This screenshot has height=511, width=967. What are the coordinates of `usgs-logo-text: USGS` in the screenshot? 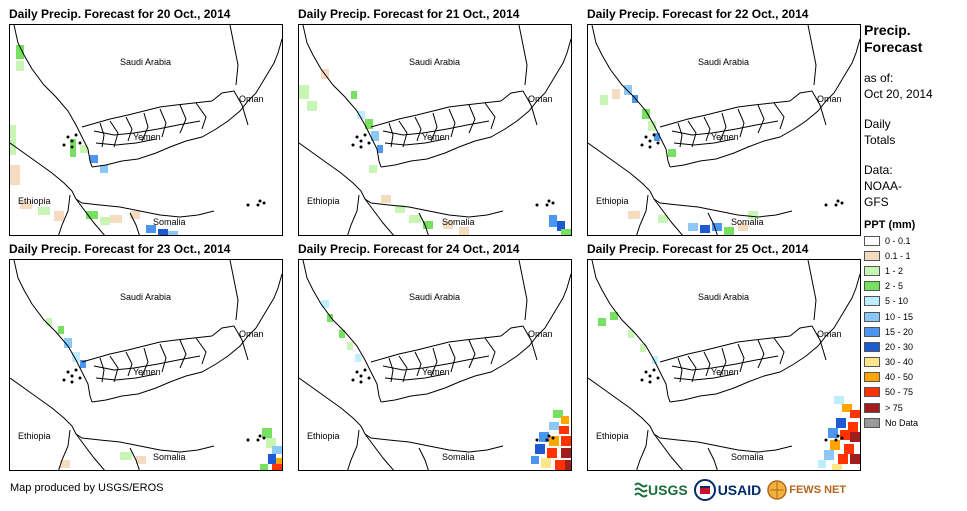 It's located at (668, 490).